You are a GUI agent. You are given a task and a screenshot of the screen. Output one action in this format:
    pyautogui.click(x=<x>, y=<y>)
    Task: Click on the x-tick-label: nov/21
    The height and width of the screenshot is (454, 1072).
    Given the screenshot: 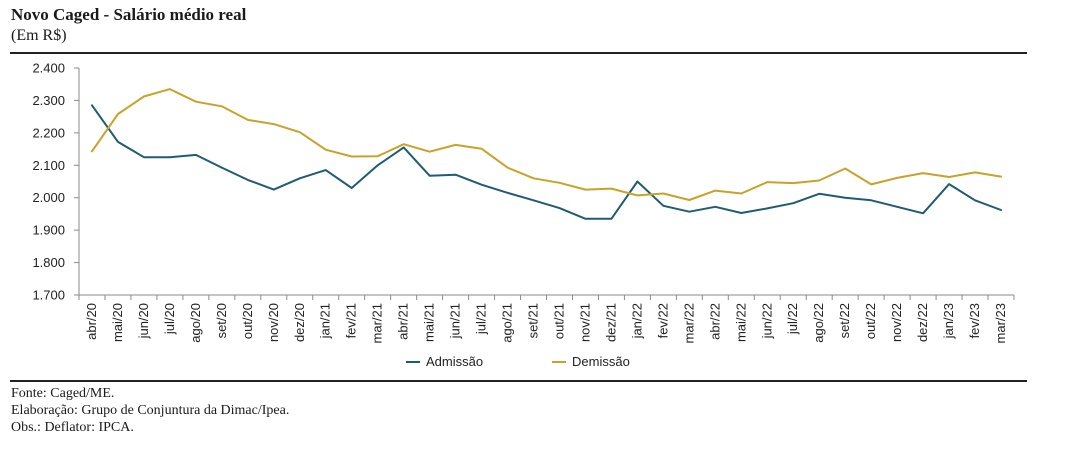 What is the action you would take?
    pyautogui.click(x=584, y=322)
    